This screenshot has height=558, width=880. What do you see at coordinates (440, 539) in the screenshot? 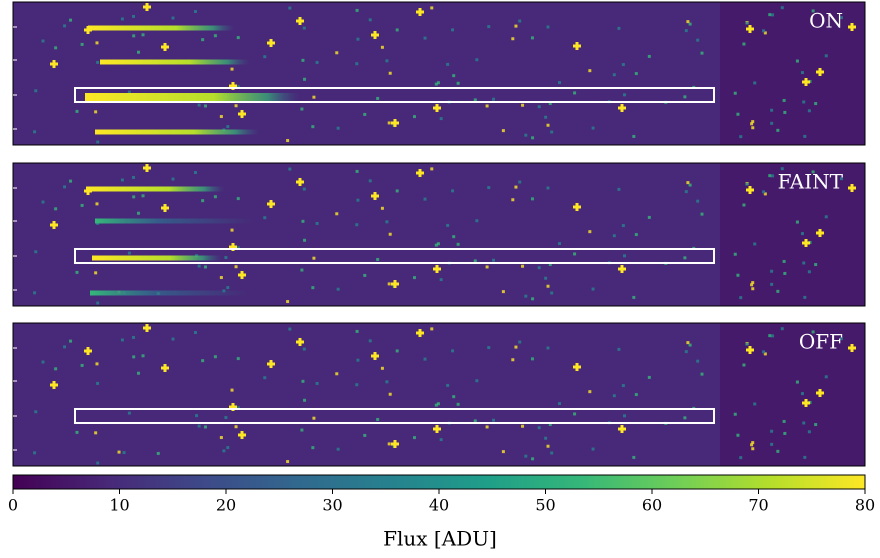
I see `colorbar-label: Flux [ADU]` at bounding box center [440, 539].